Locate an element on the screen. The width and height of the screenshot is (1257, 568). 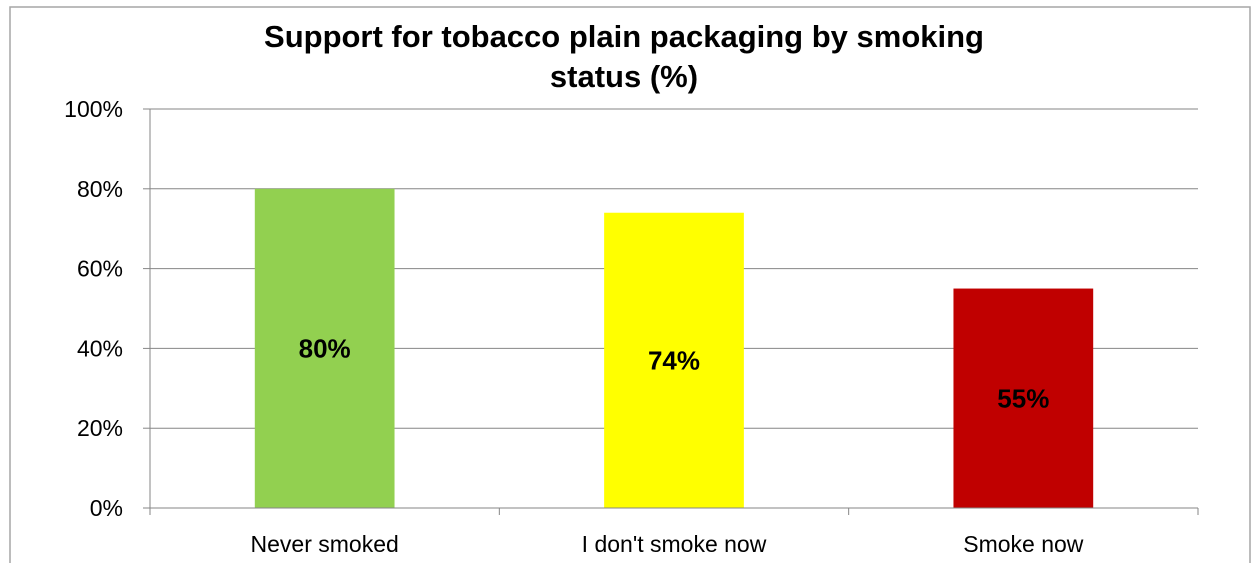
data-label: 55% is located at coordinates (1023, 398).